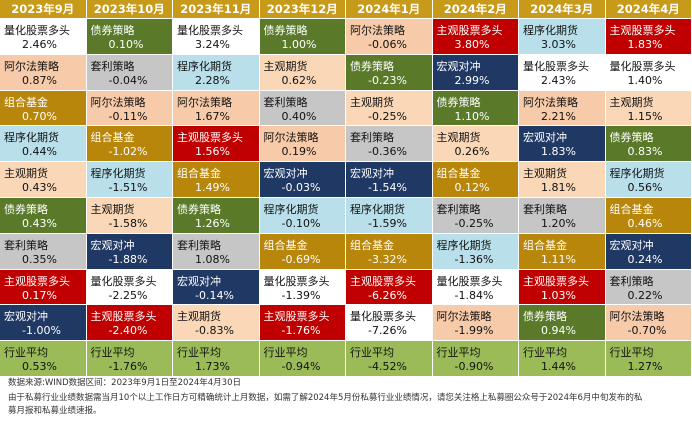 This screenshot has height=422, width=692. I want to click on return-value: 1.26%, so click(212, 223).